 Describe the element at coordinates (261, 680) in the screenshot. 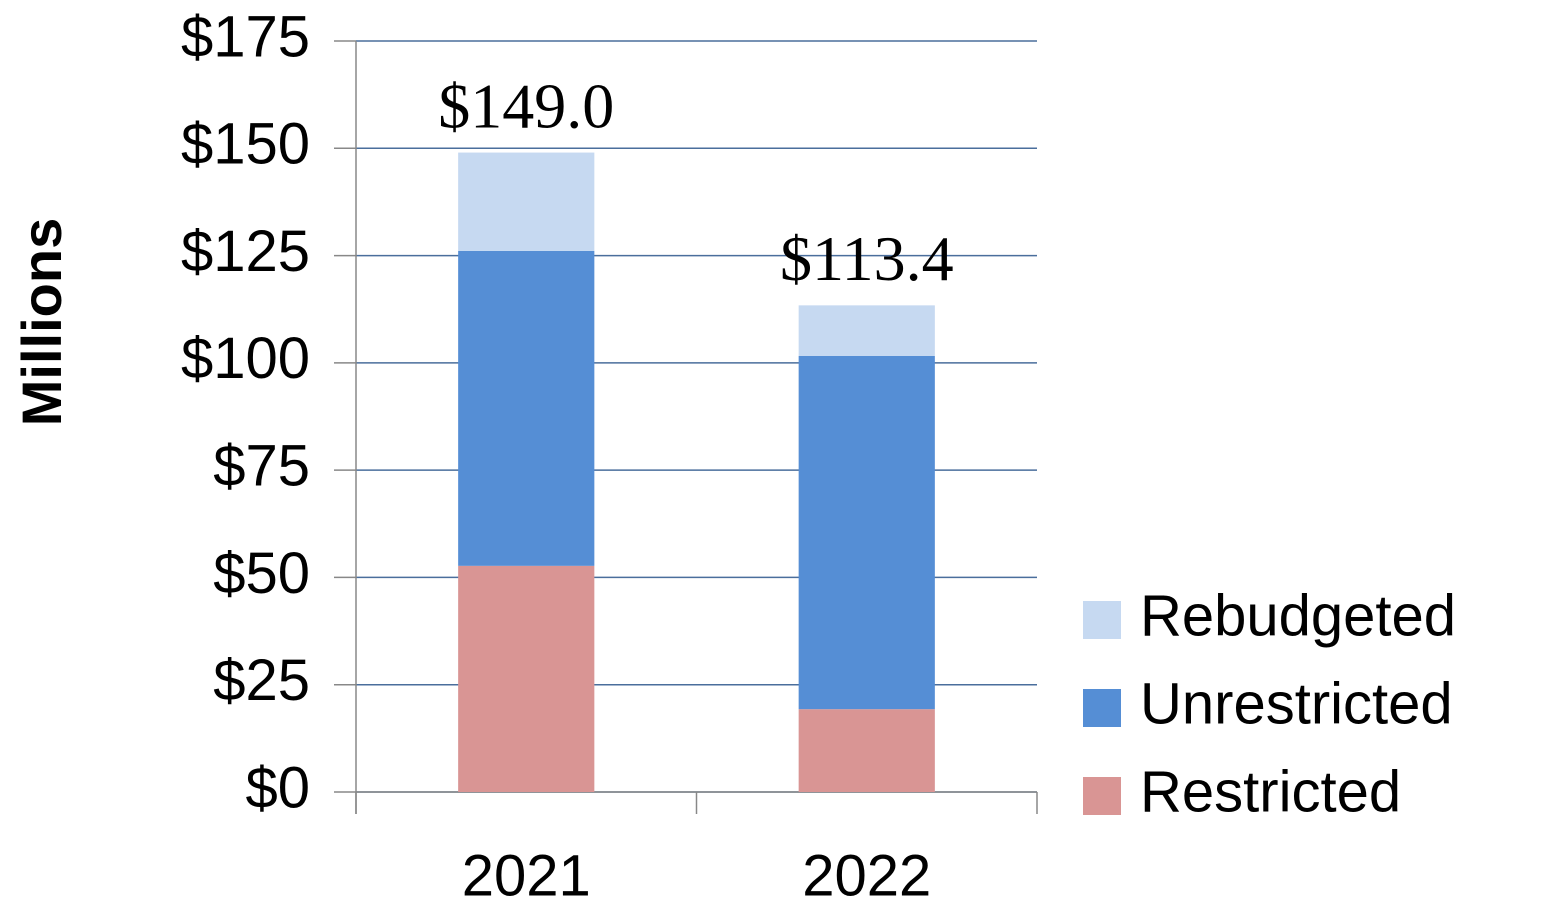

I see `y-tick-label: $25` at that location.